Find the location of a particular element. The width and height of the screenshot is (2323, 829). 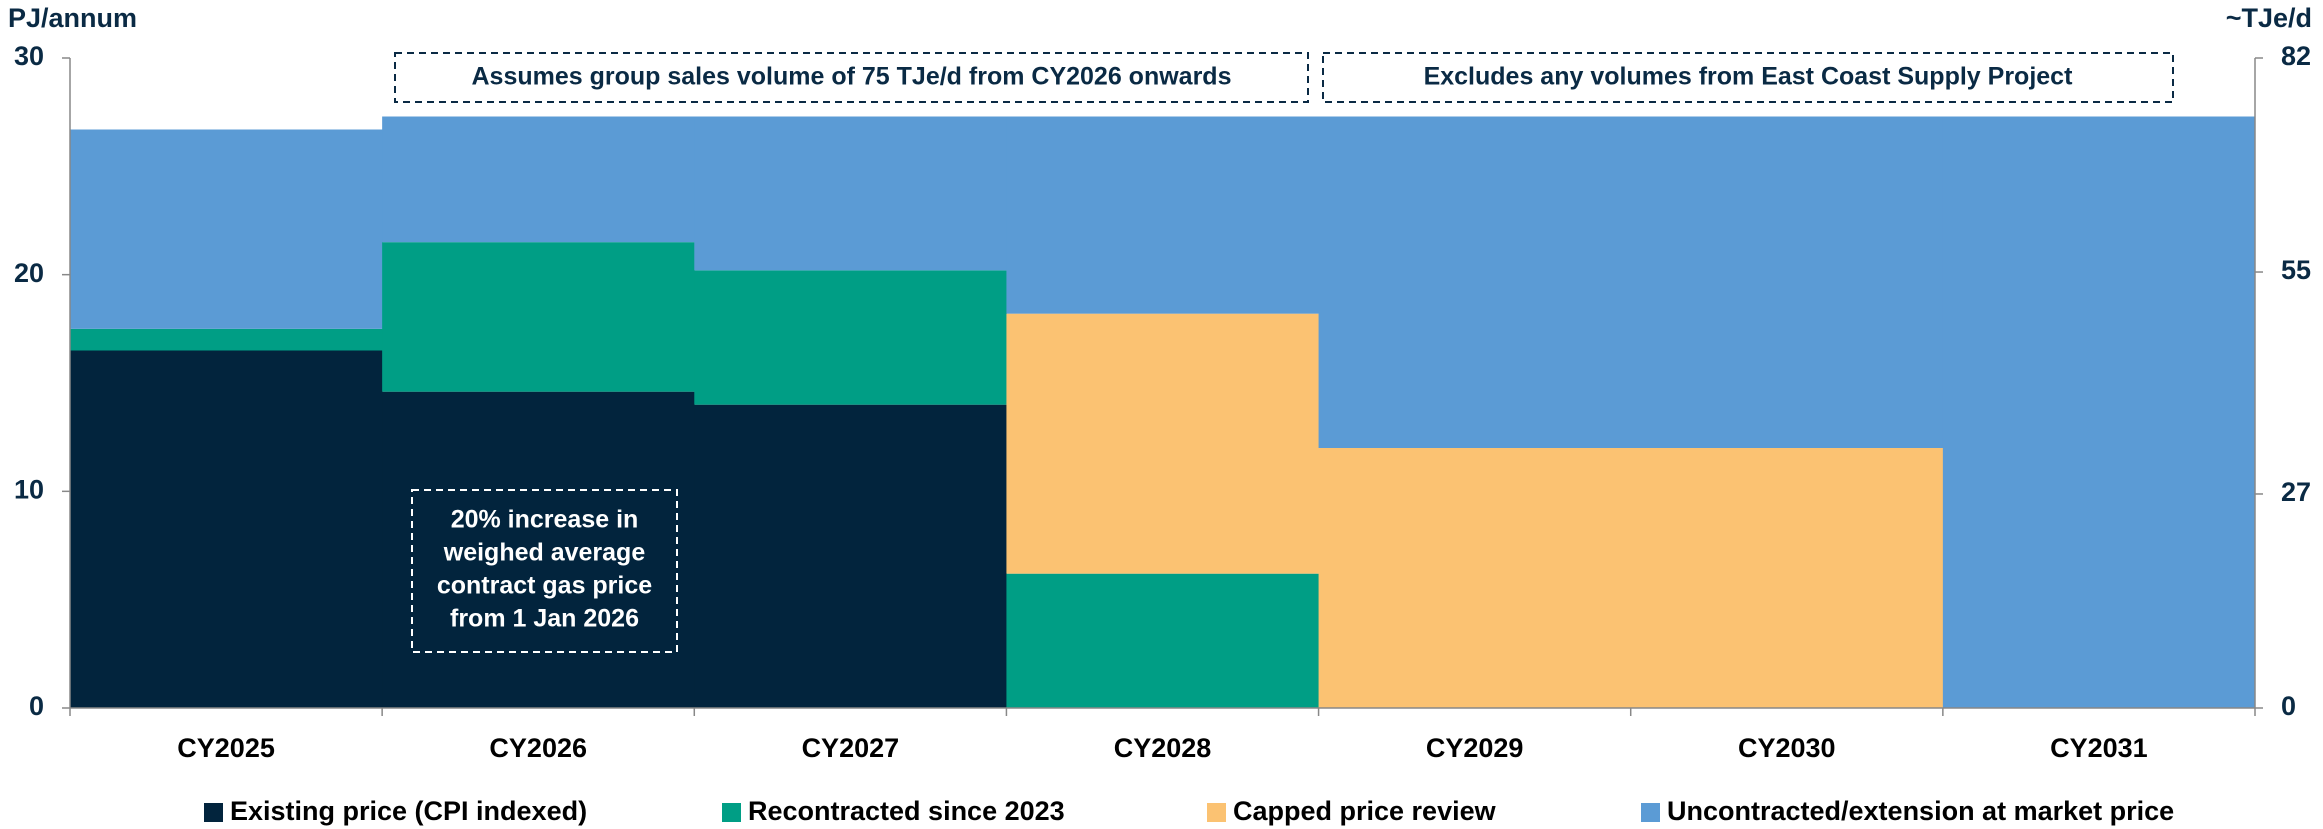

legend-label: Recontracted since 2023 is located at coordinates (906, 811).